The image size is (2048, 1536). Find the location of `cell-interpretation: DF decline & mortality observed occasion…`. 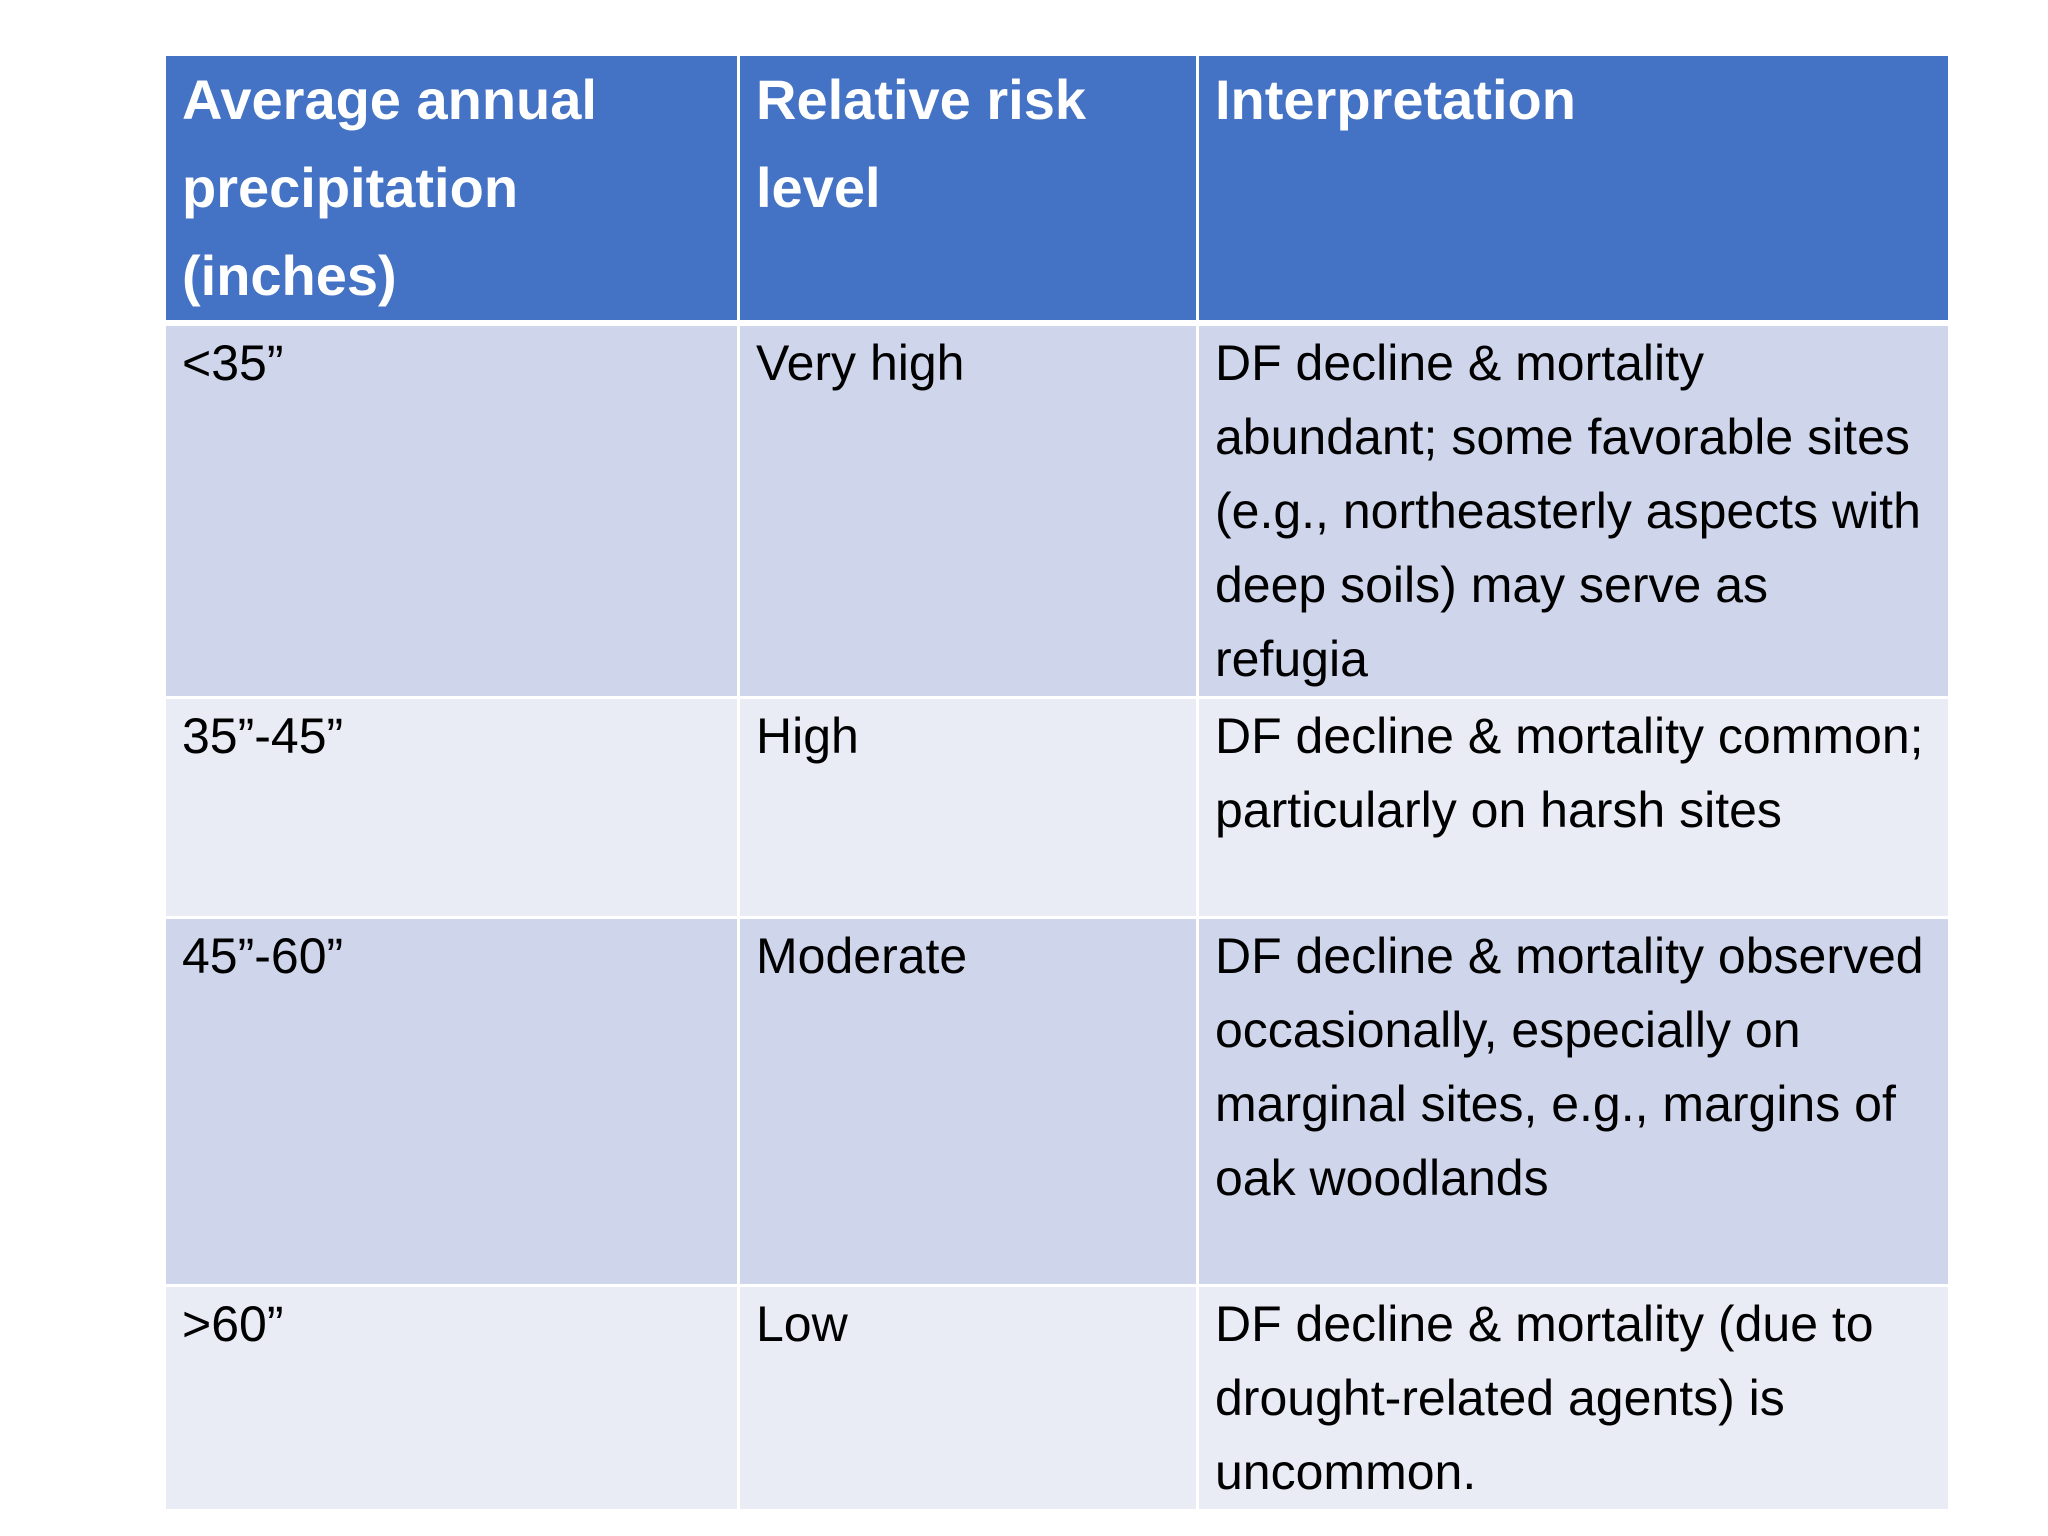

cell-interpretation: DF decline & mortality observed occasion… is located at coordinates (1573, 1103).